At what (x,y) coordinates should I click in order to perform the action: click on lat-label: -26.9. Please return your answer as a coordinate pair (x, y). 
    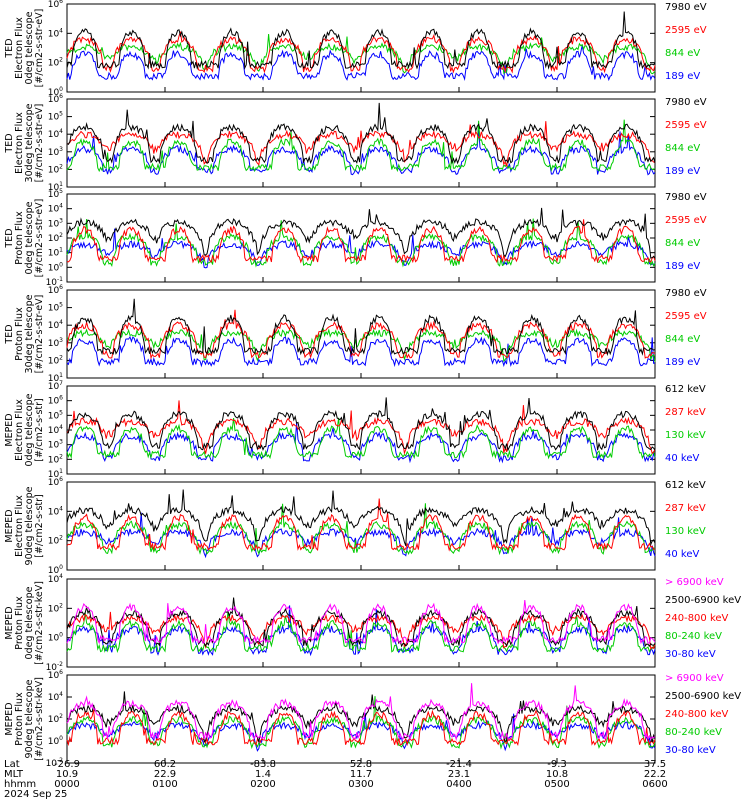
    Looking at the image, I should click on (67, 764).